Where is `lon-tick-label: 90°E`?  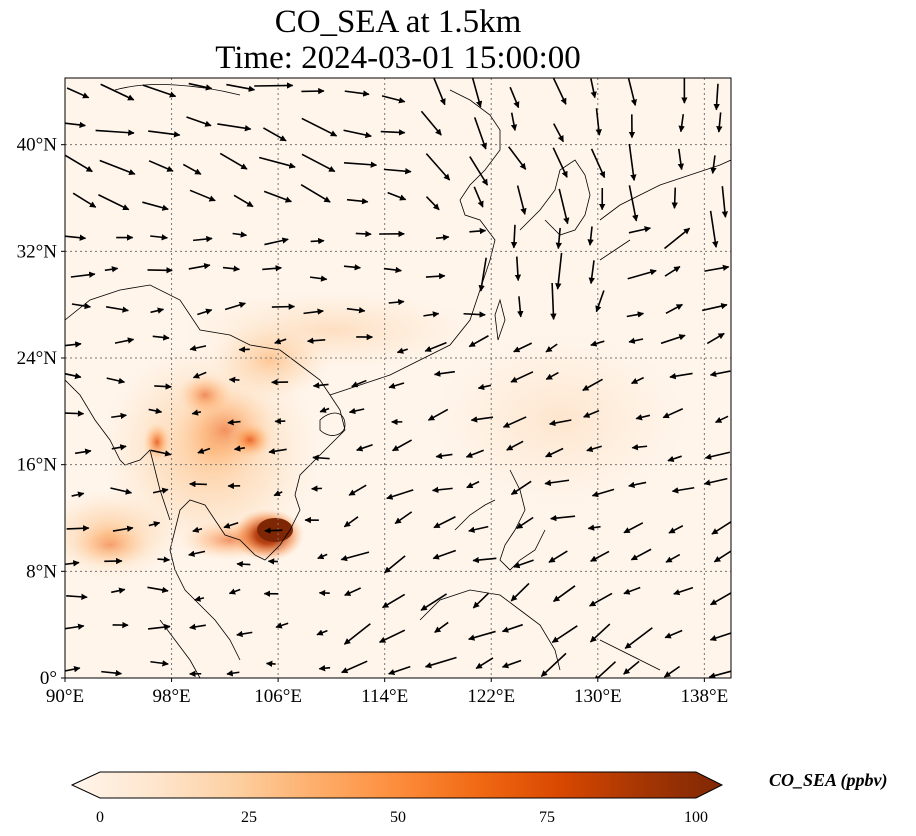 lon-tick-label: 90°E is located at coordinates (65, 696).